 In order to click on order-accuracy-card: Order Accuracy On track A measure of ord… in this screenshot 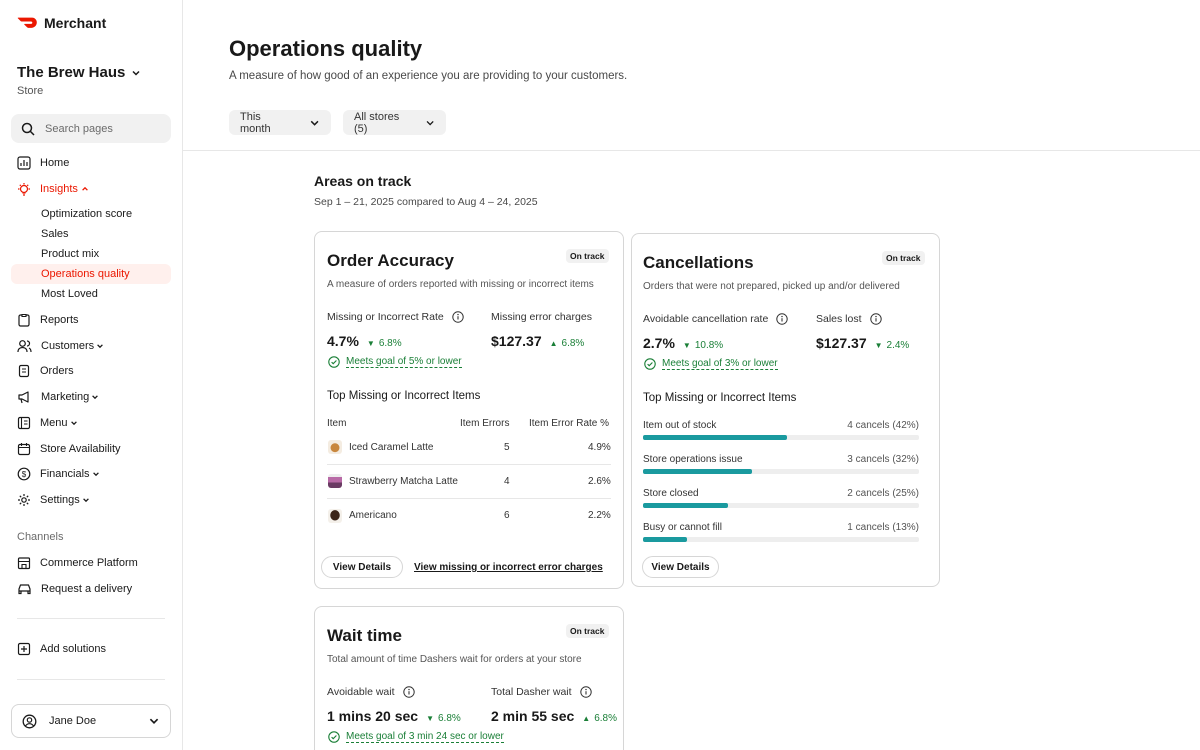, I will do `click(469, 410)`.